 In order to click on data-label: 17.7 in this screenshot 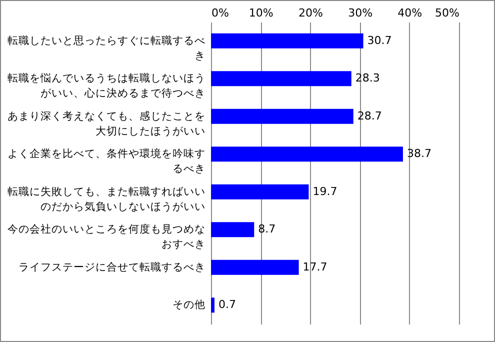, I will do `click(315, 267)`.